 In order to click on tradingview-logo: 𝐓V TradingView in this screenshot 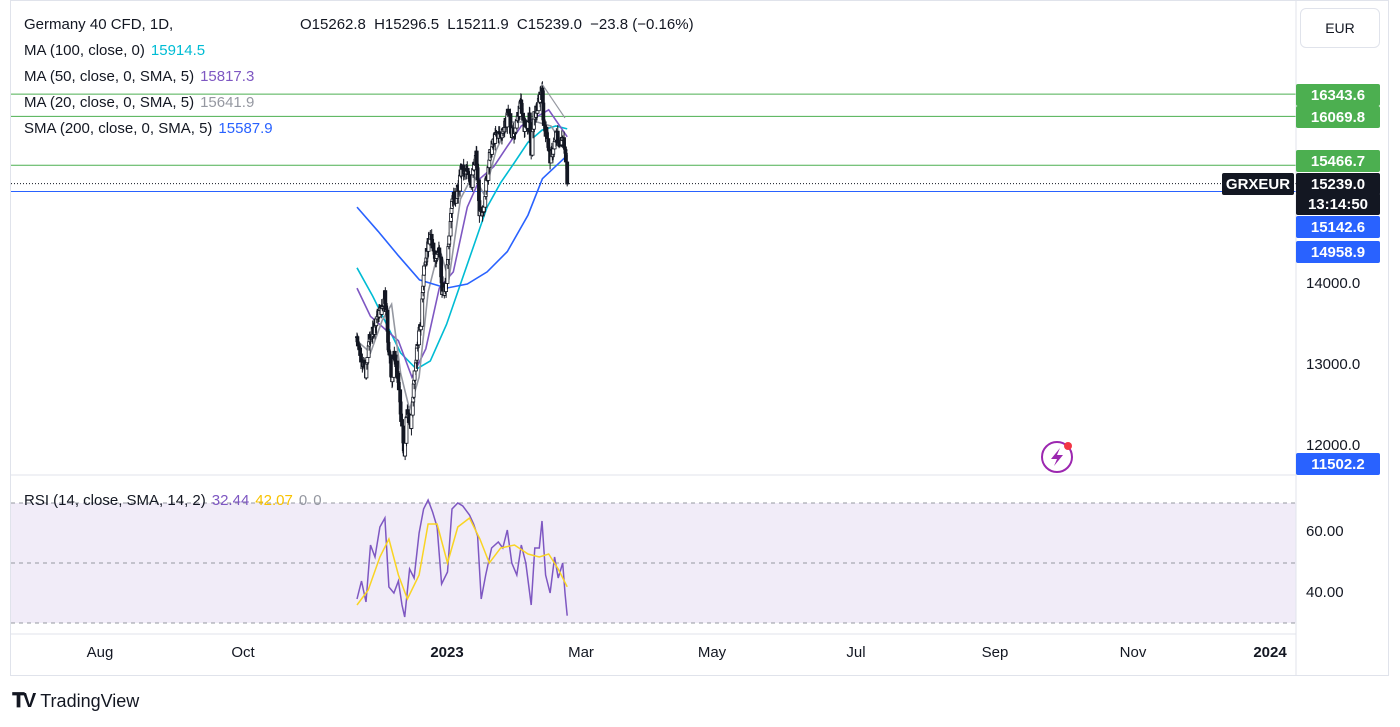, I will do `click(75, 701)`.